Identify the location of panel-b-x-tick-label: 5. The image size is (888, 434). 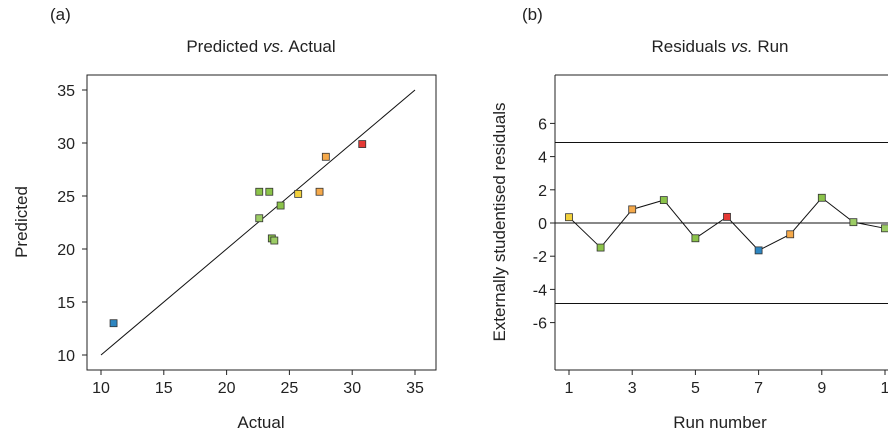
(695, 388).